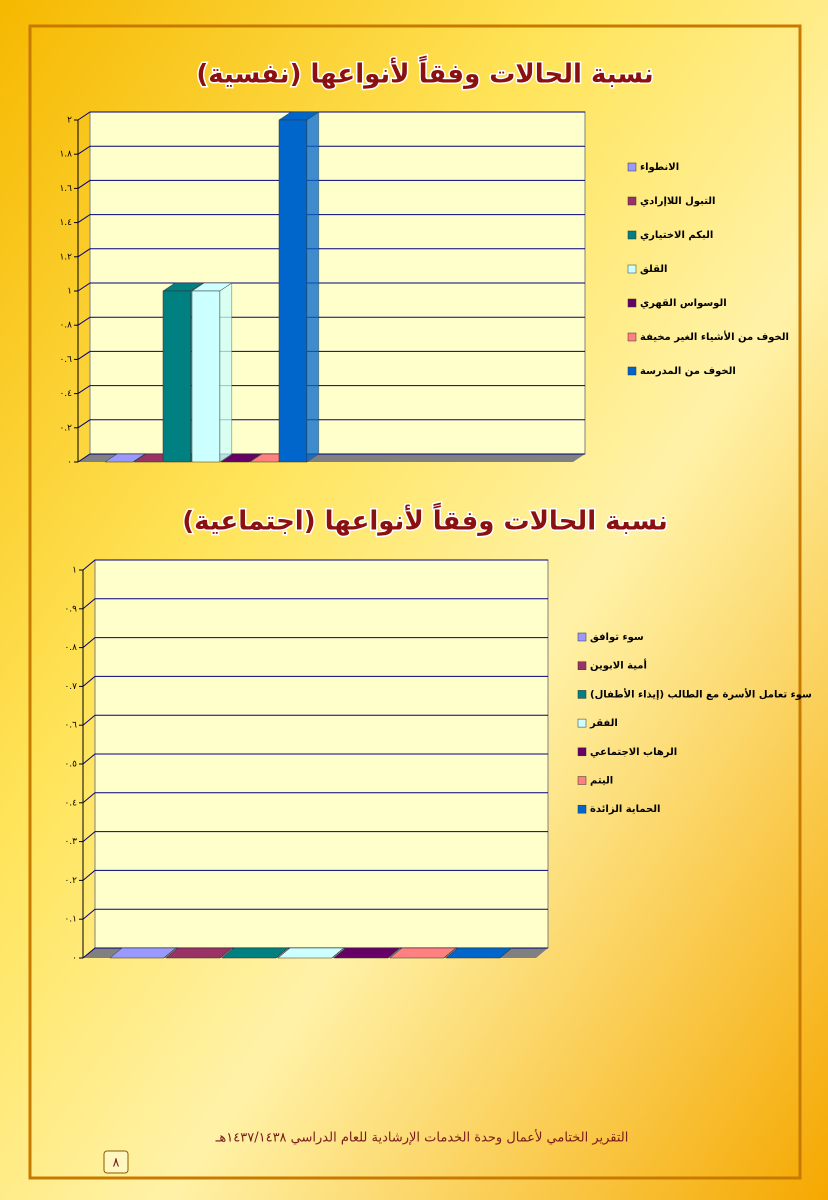 The height and width of the screenshot is (1200, 828). I want to click on legend-label: الوسواس القهري, so click(683, 303).